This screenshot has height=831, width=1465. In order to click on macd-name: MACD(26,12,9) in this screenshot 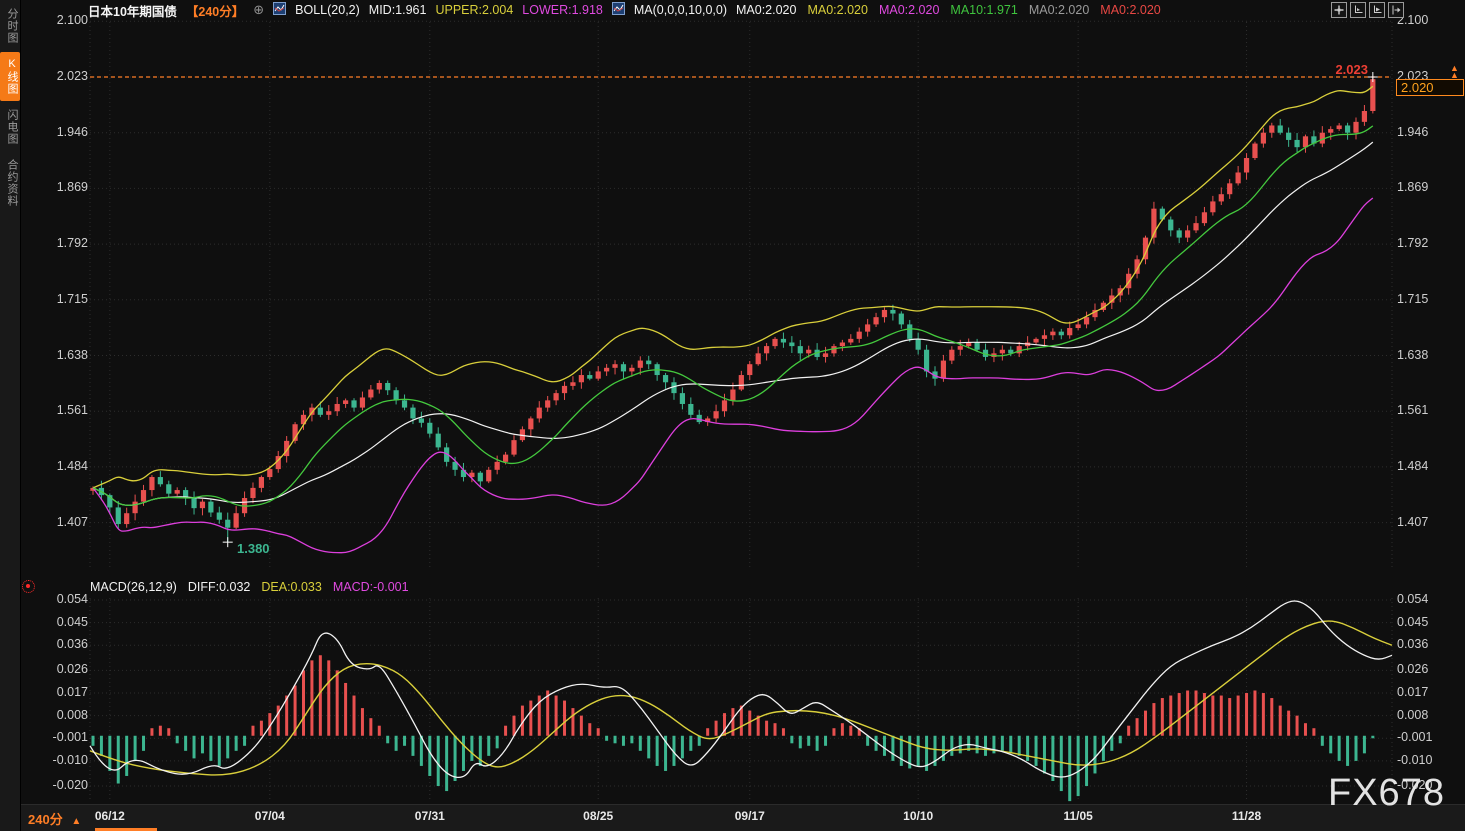, I will do `click(133, 587)`.